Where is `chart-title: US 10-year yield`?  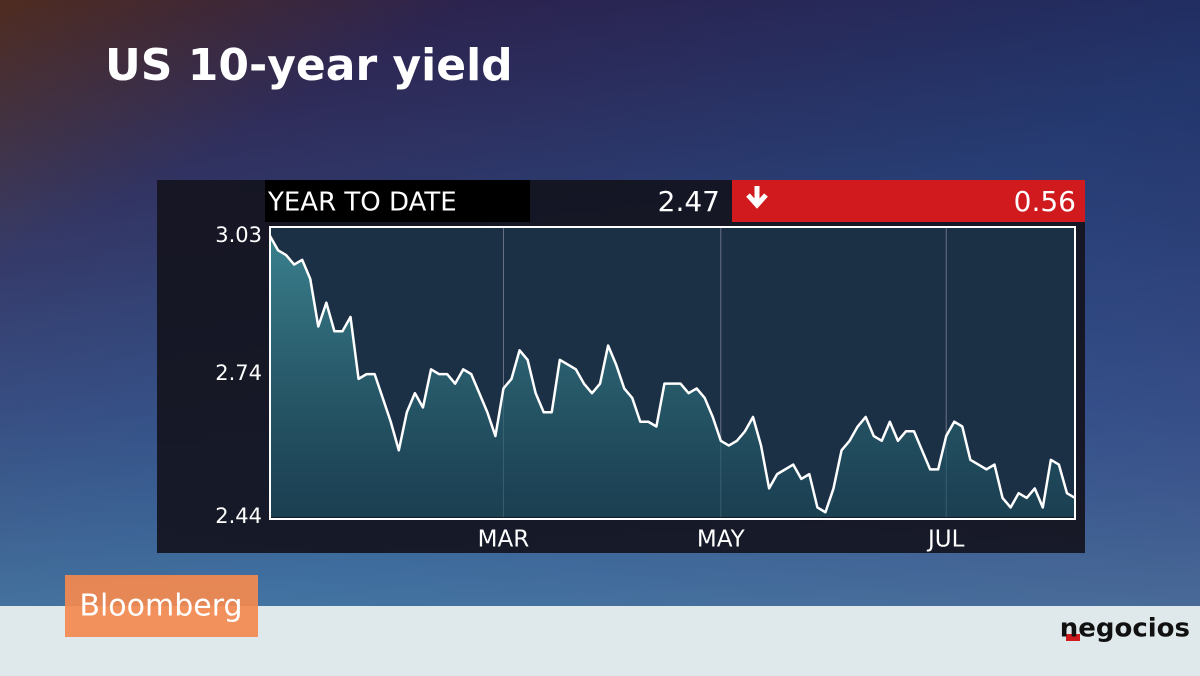
chart-title: US 10-year yield is located at coordinates (309, 65).